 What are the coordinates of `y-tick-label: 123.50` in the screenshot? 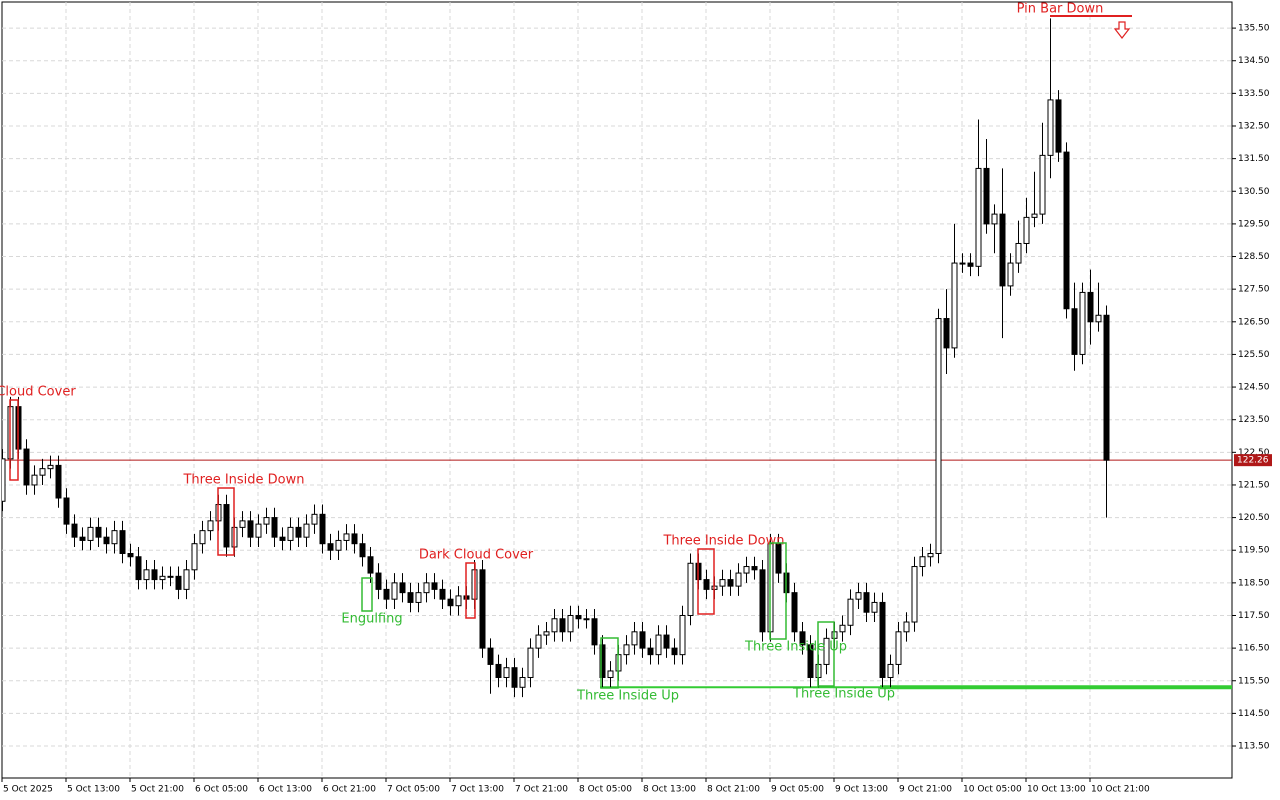 It's located at (1254, 420).